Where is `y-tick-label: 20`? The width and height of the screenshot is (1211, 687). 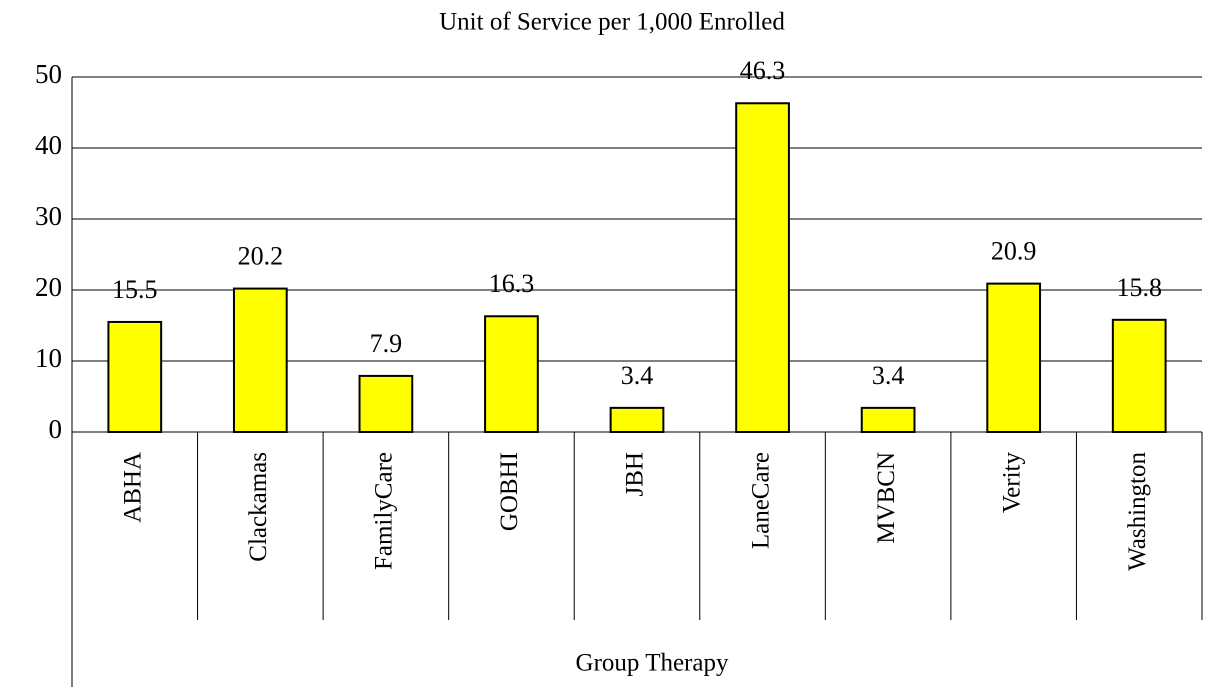 y-tick-label: 20 is located at coordinates (48, 287).